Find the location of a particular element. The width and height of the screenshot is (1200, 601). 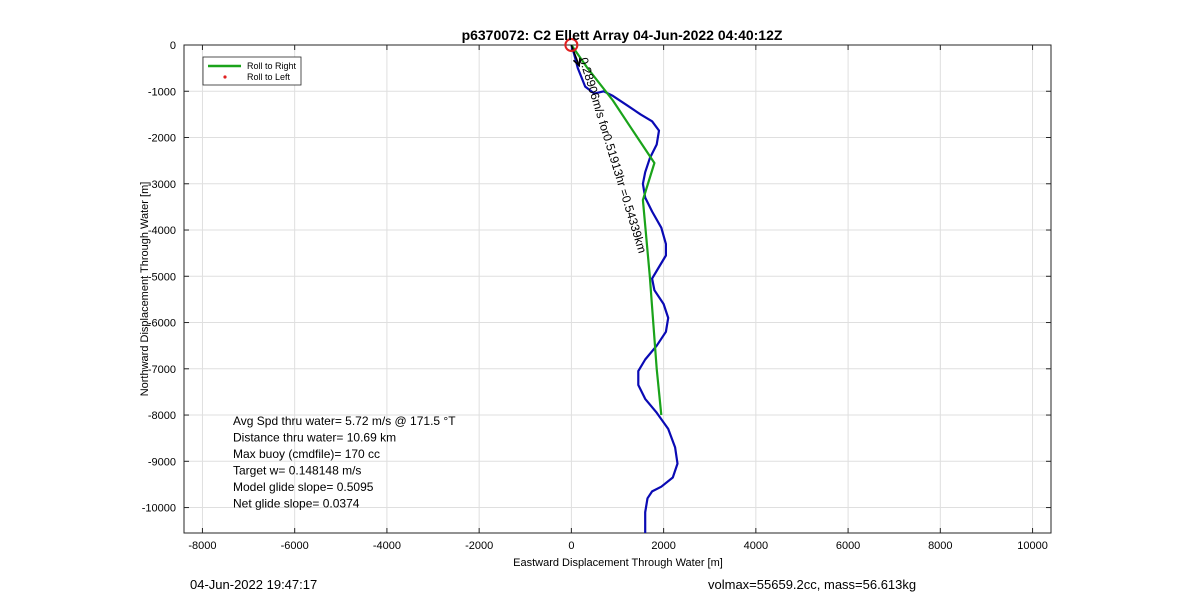

stats-annotation: Net glide slope= 0.0374 is located at coordinates (296, 504).